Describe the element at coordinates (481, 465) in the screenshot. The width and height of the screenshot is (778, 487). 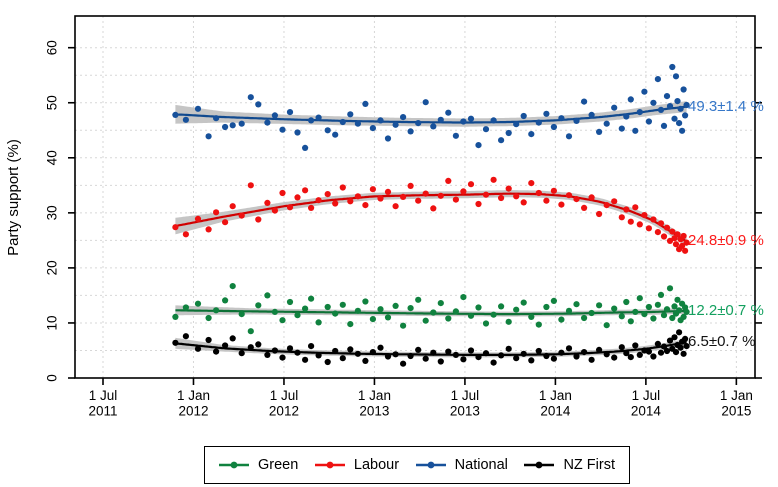
I see `legend-label-national: National` at that location.